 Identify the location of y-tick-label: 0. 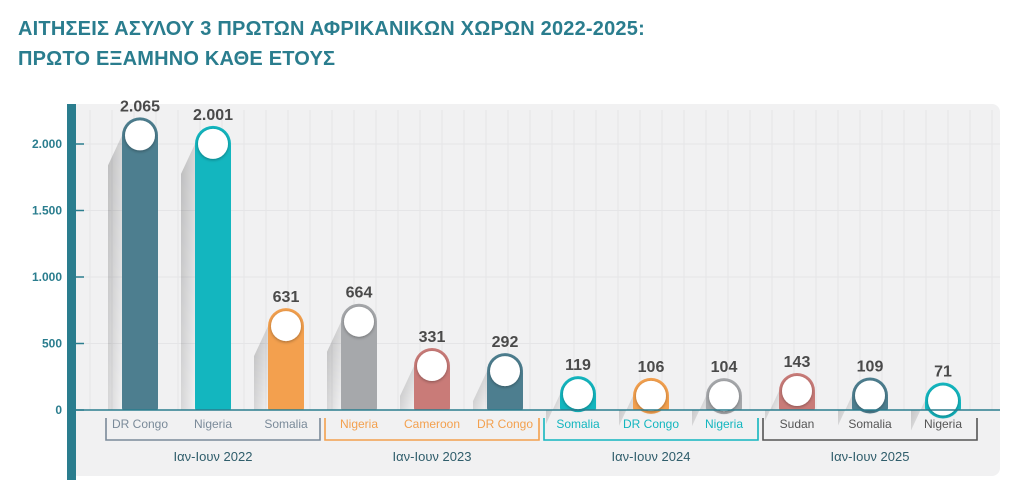
(58, 410).